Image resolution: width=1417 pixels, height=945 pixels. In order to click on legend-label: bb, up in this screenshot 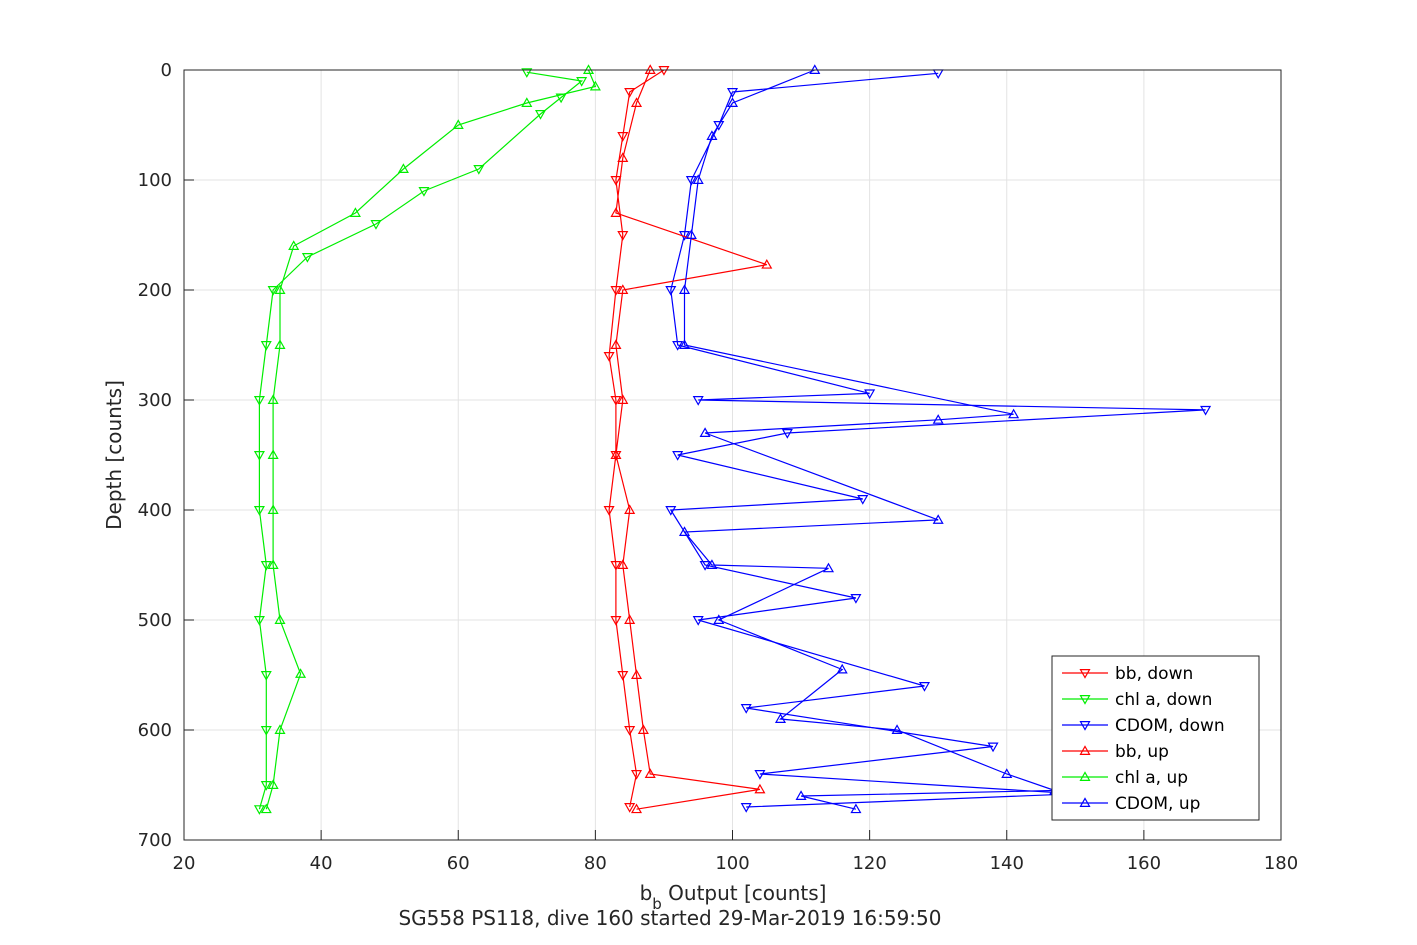, I will do `click(1142, 752)`.